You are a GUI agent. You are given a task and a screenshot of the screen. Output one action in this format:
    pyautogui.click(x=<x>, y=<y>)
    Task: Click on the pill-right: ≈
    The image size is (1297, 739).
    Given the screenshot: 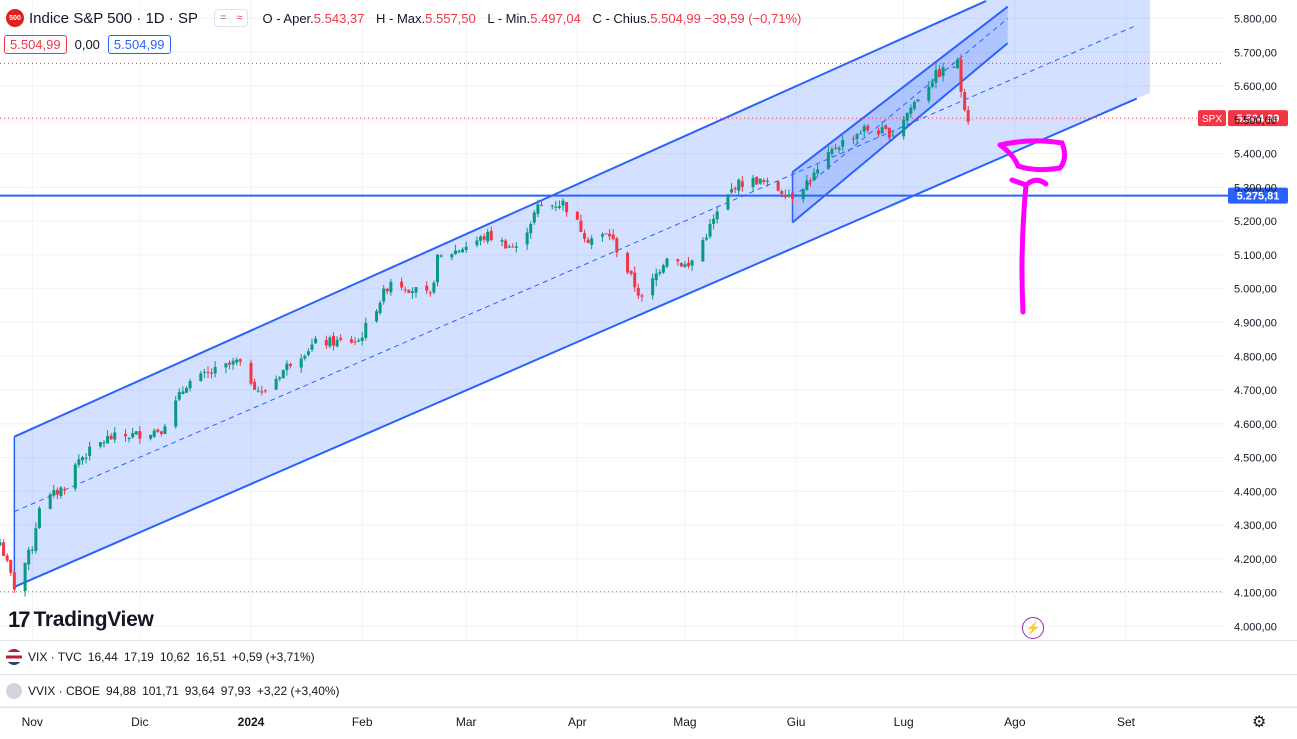 What is the action you would take?
    pyautogui.click(x=239, y=18)
    